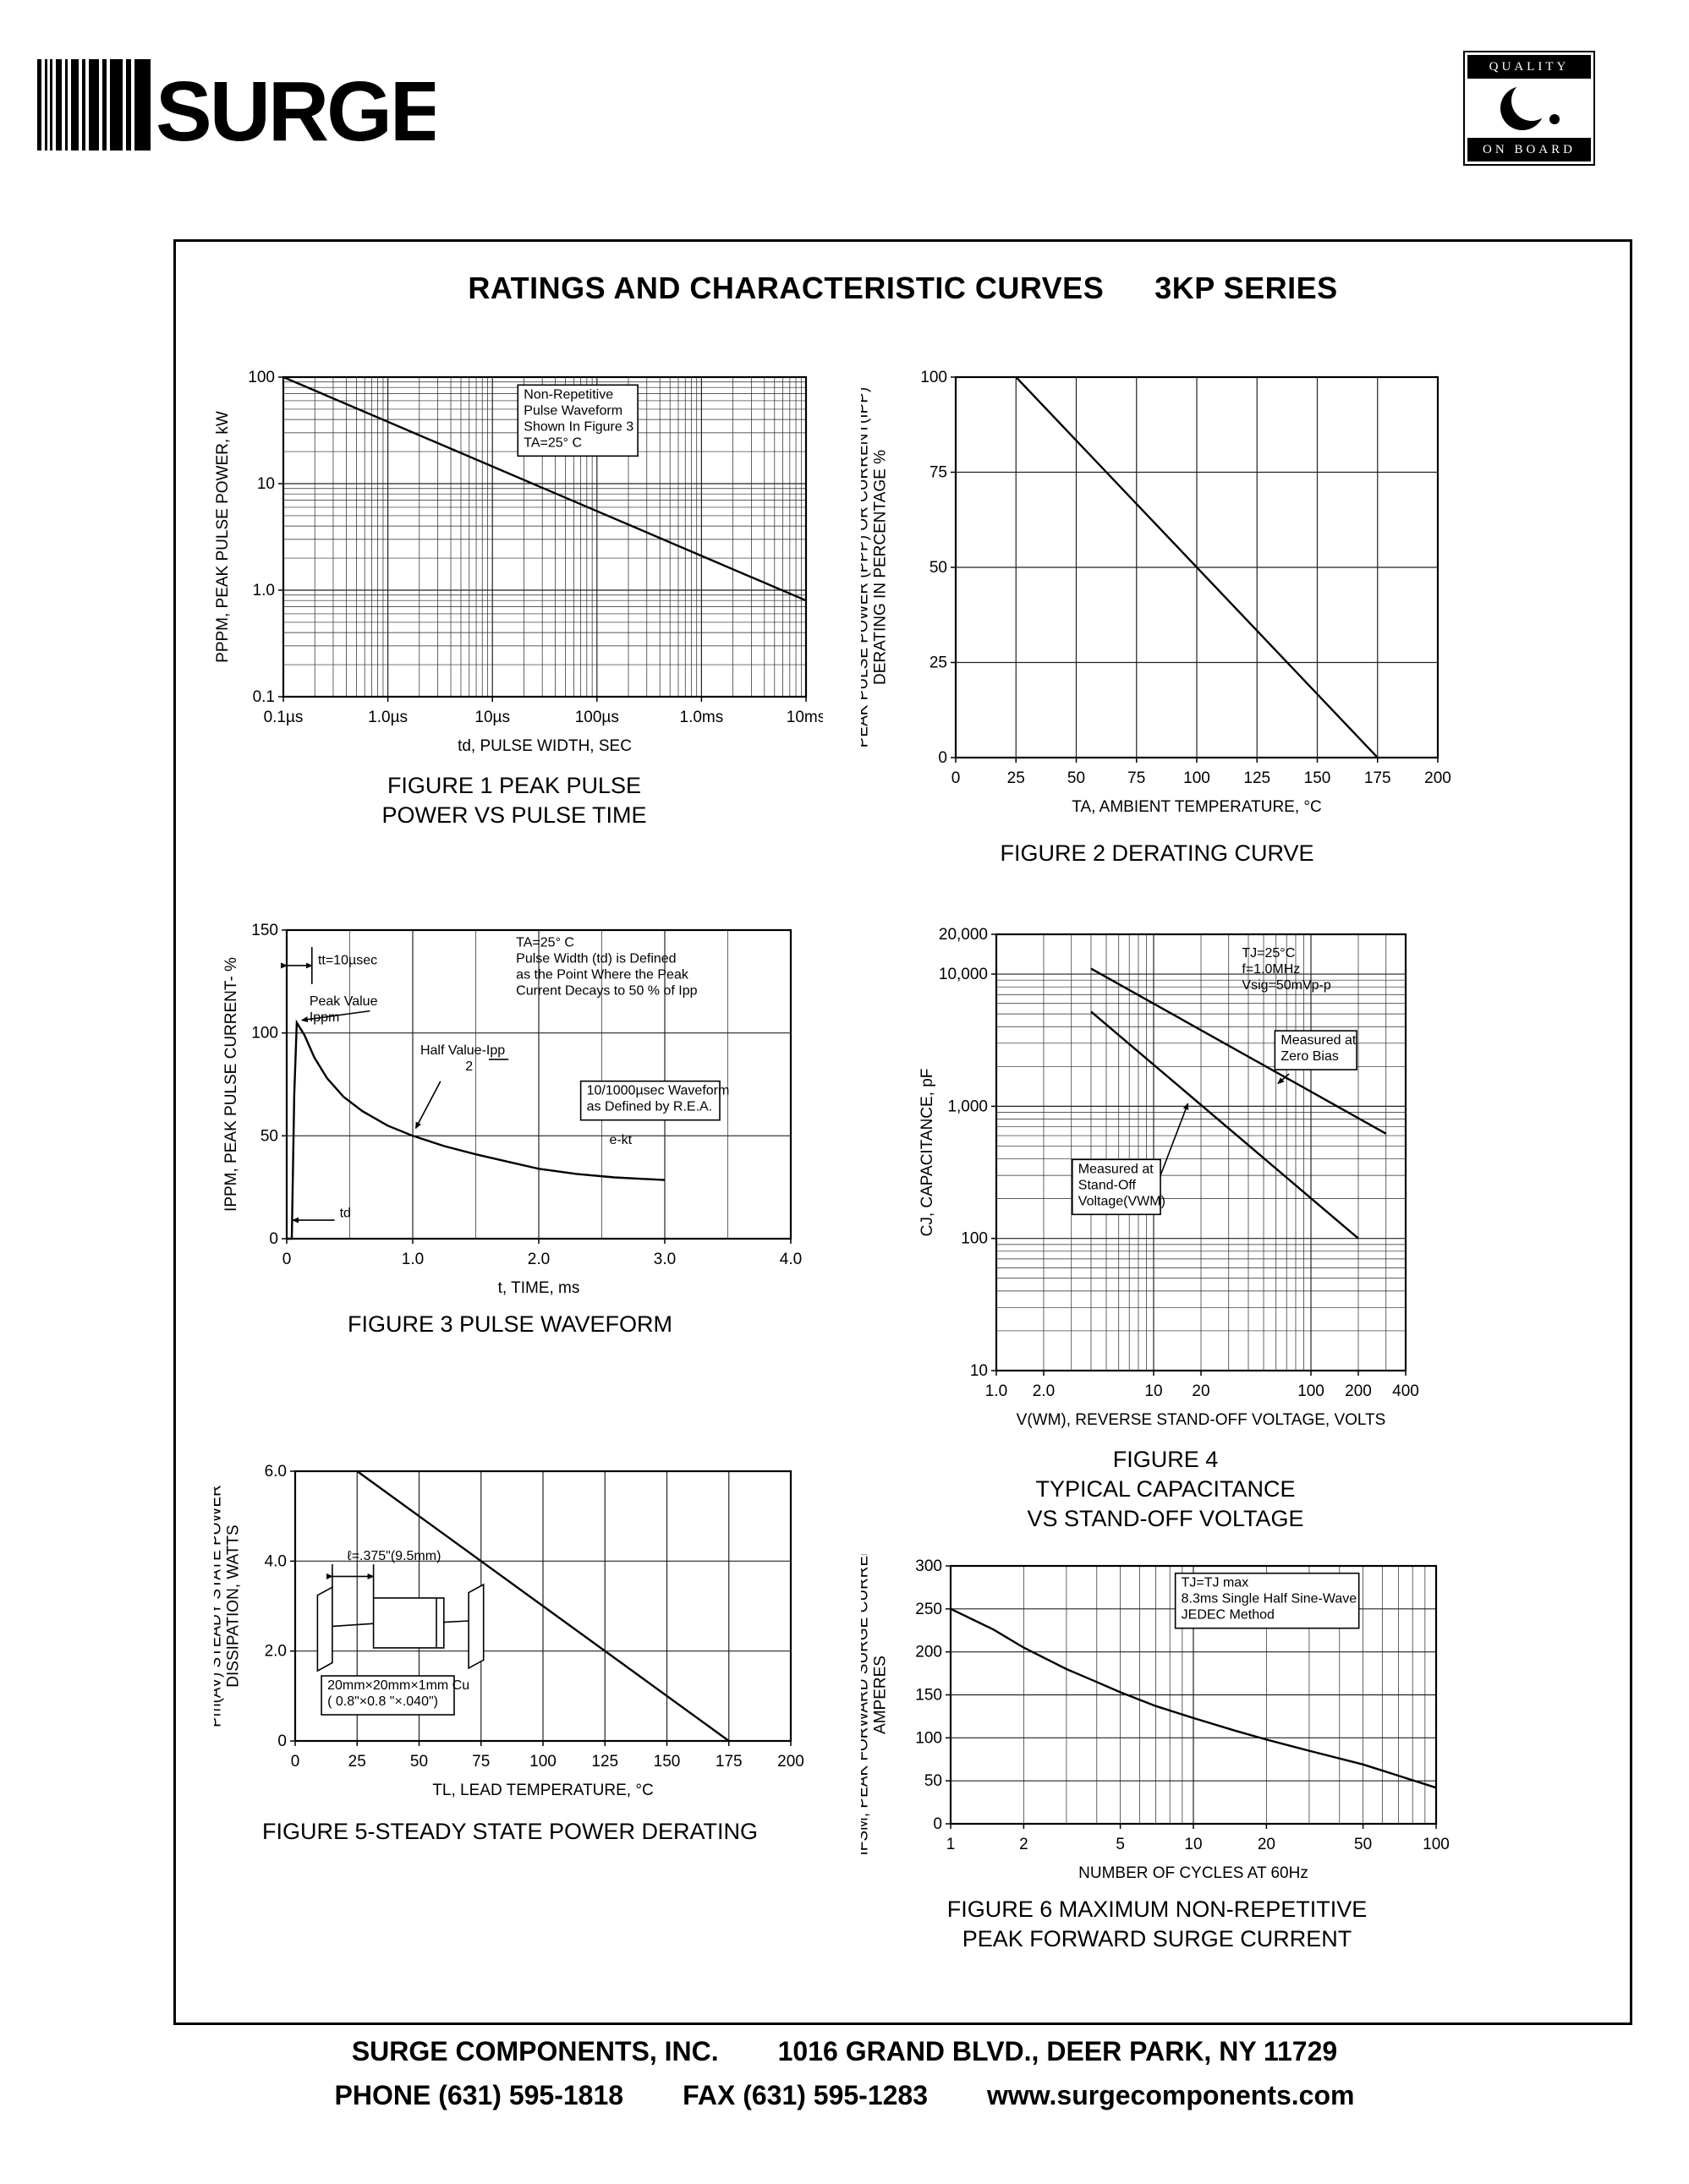  Describe the element at coordinates (1358, 1391) in the screenshot. I see `svg-text: 200` at that location.